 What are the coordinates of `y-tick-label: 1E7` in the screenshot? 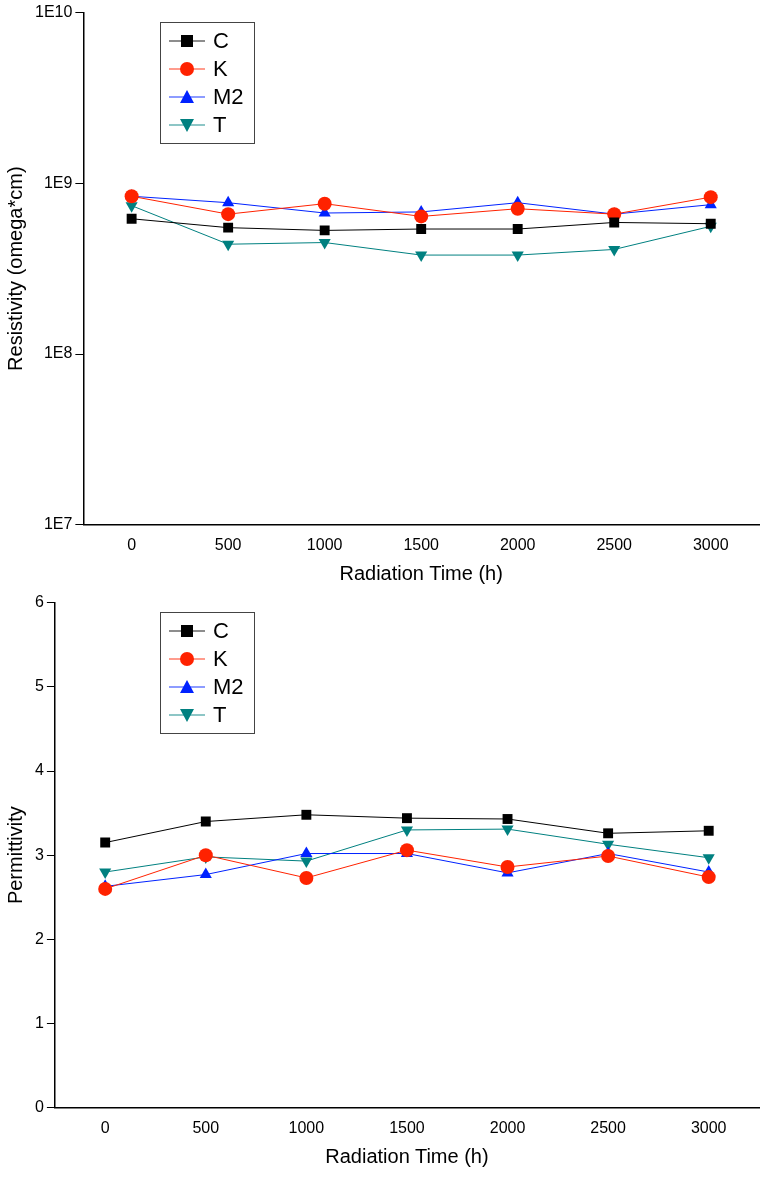 It's located at (58, 524).